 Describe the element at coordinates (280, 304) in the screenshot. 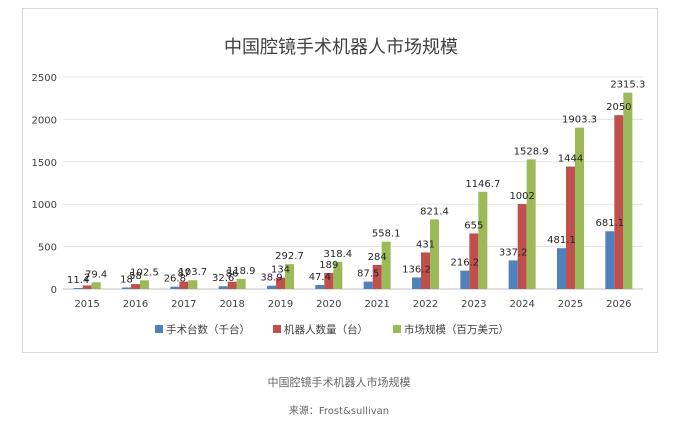

I see `x-tick-label: 2019` at that location.